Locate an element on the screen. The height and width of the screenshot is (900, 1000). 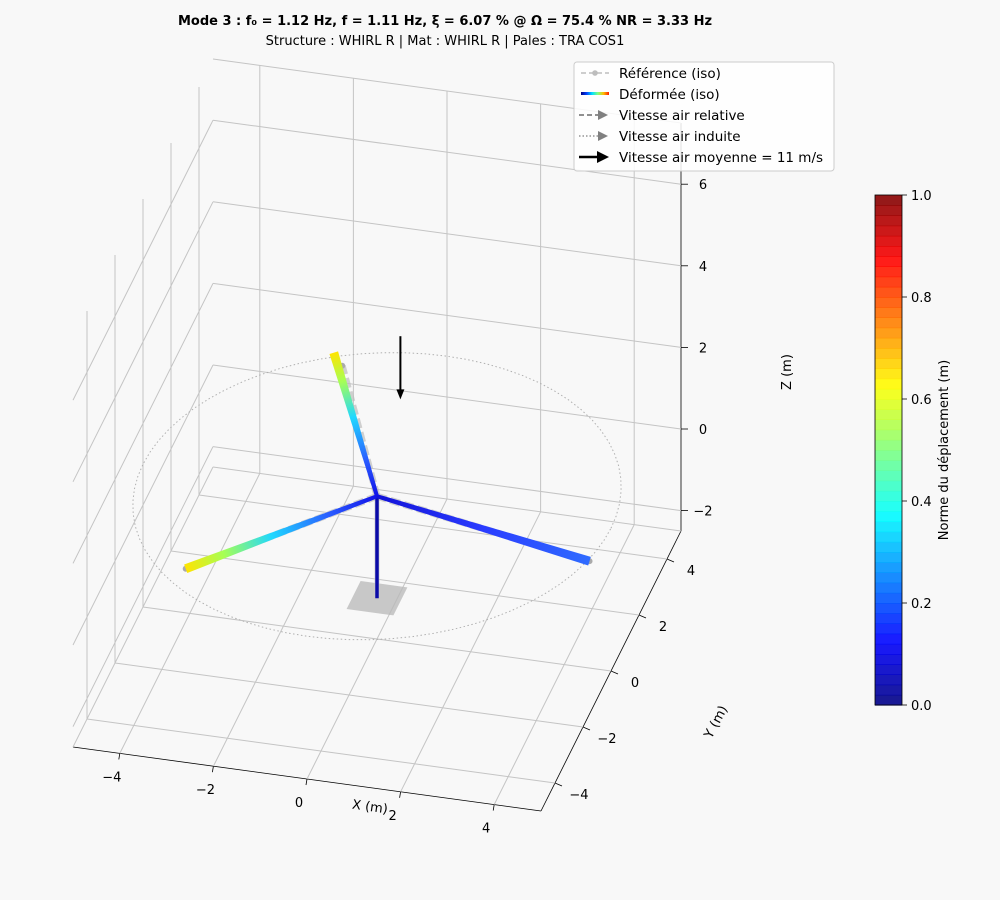
y-axis-label: Y (m) is located at coordinates (716, 722).